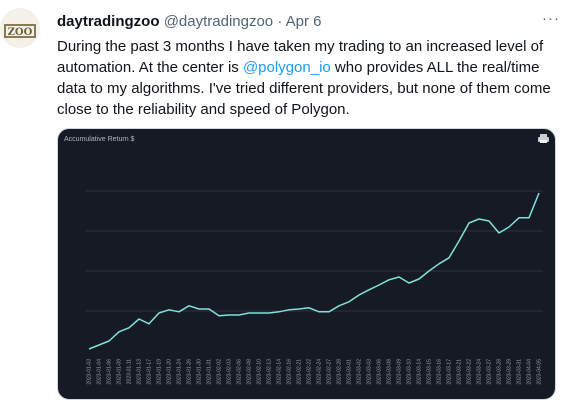 The image size is (578, 415). What do you see at coordinates (349, 372) in the screenshot?
I see `x-tick-label: 2023-03-01` at bounding box center [349, 372].